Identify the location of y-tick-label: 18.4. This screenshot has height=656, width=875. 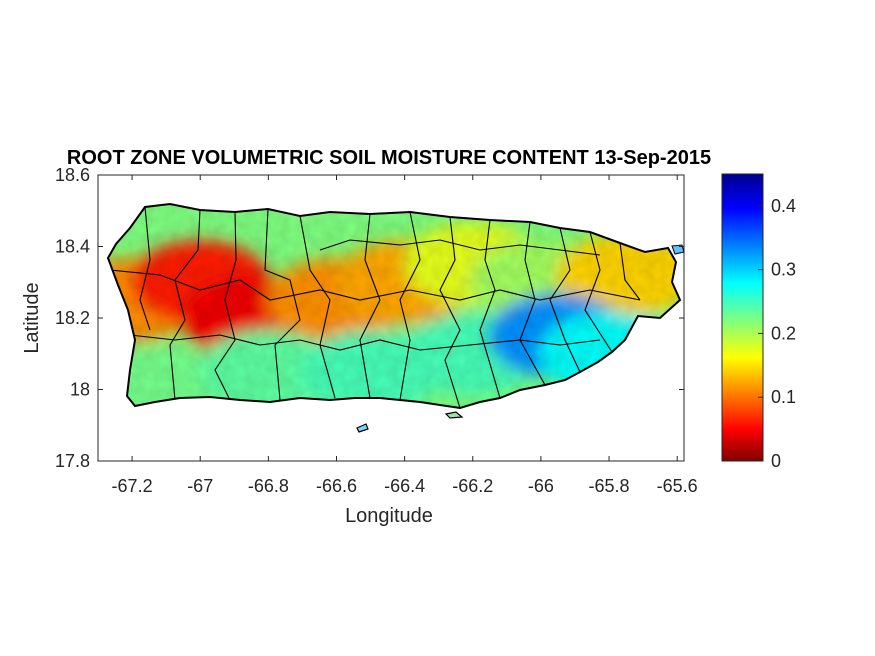
(72, 247).